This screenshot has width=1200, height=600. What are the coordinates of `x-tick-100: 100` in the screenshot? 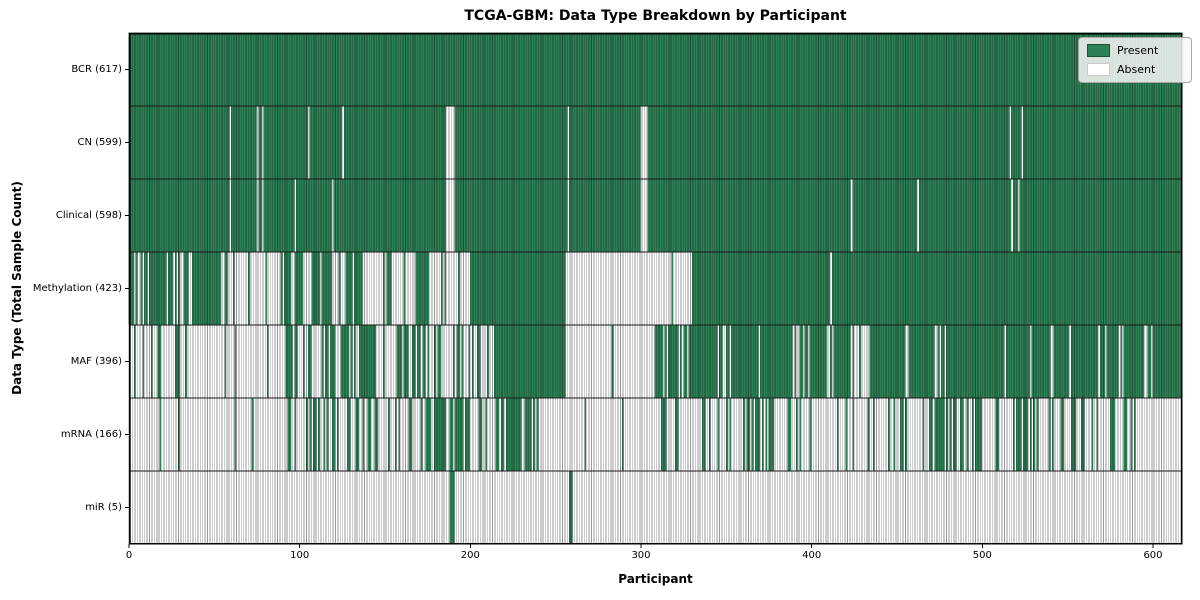 It's located at (300, 555).